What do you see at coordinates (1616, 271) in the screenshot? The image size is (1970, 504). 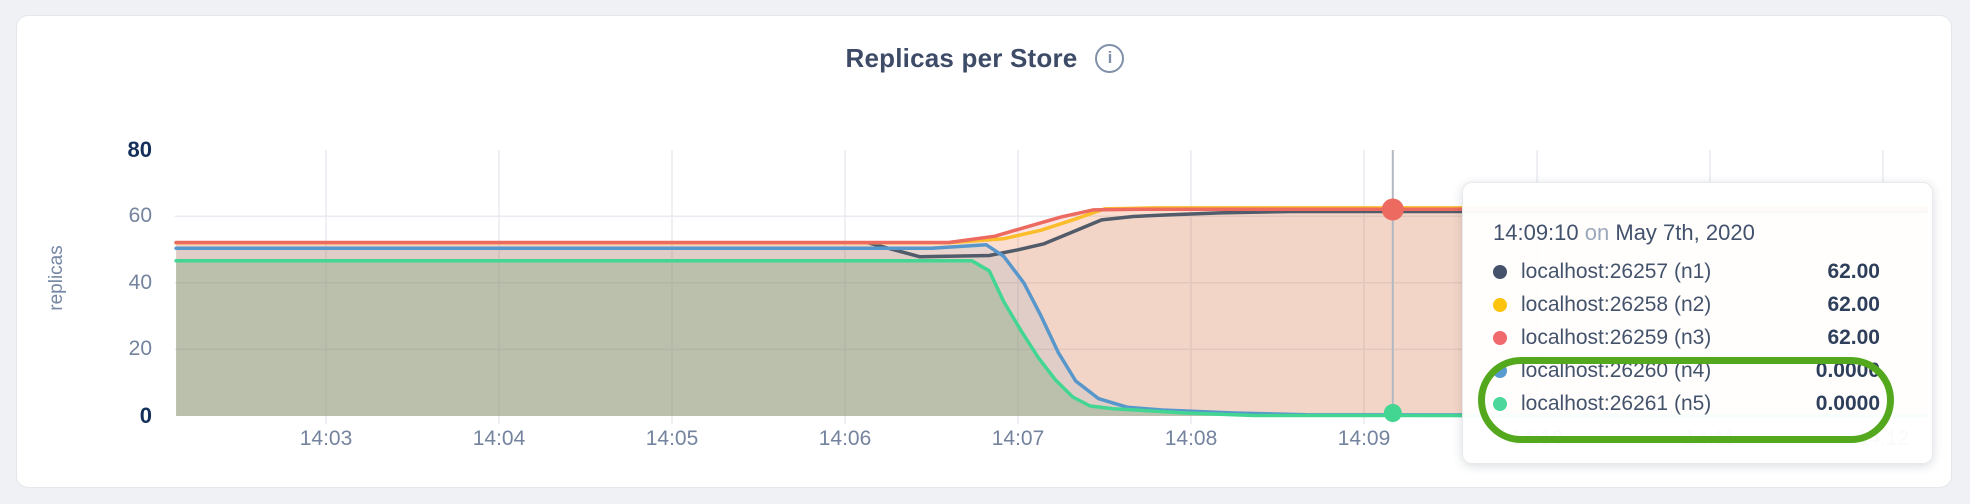 I see `series-label: localhost:26257 (n1)` at bounding box center [1616, 271].